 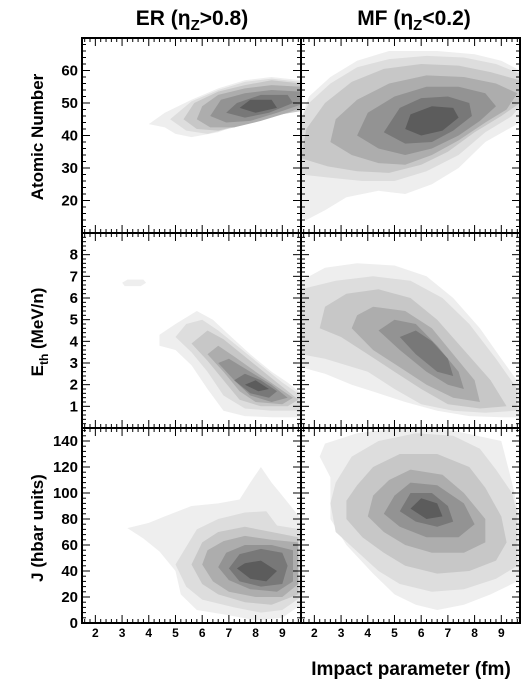 I want to click on y-tick-label: 100, so click(x=65, y=493).